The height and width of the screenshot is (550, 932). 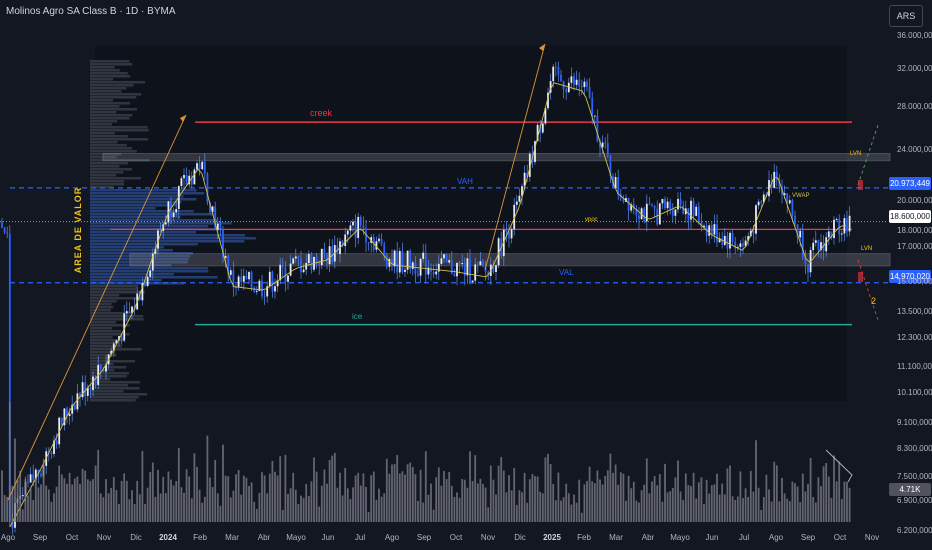 What do you see at coordinates (712, 537) in the screenshot?
I see `x-tick-label: Jun` at bounding box center [712, 537].